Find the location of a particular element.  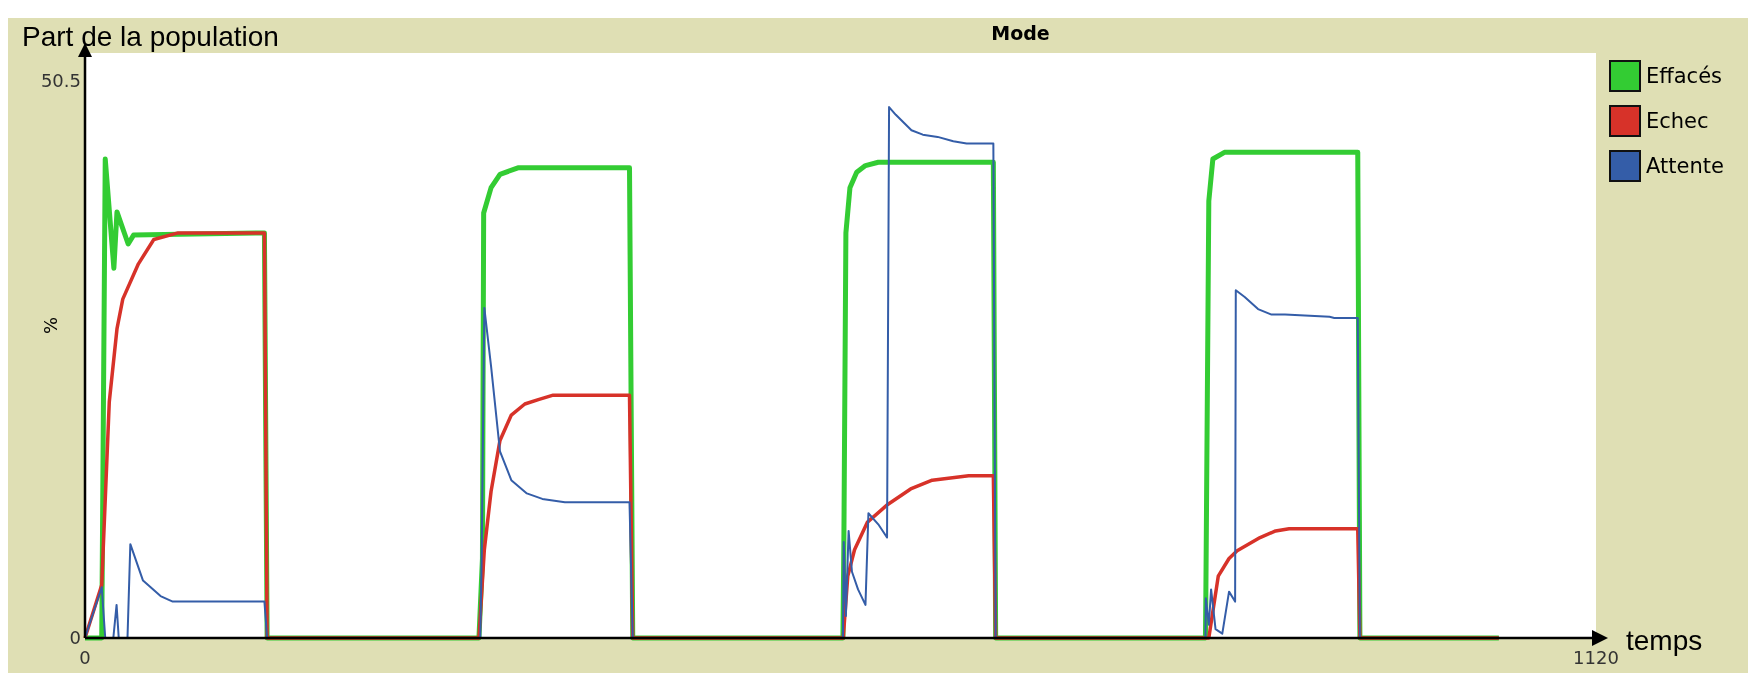

legend-label: Echec is located at coordinates (1677, 121).